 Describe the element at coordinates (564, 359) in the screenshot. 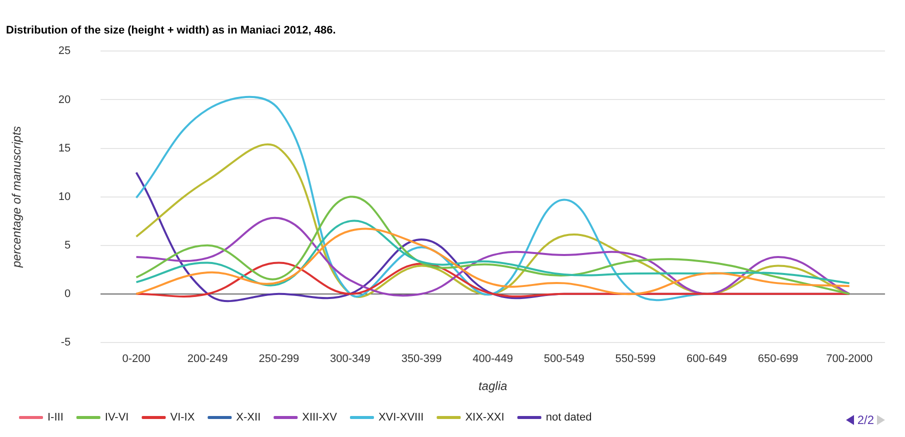

I see `x-tick-label: 500-549` at that location.